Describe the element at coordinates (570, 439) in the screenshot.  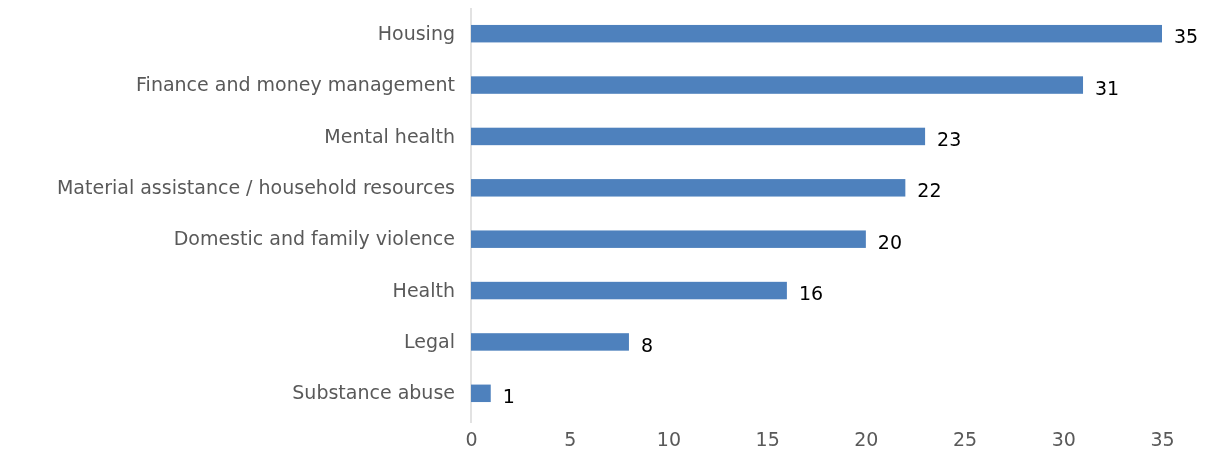
I see `x-tick-label: 5` at that location.